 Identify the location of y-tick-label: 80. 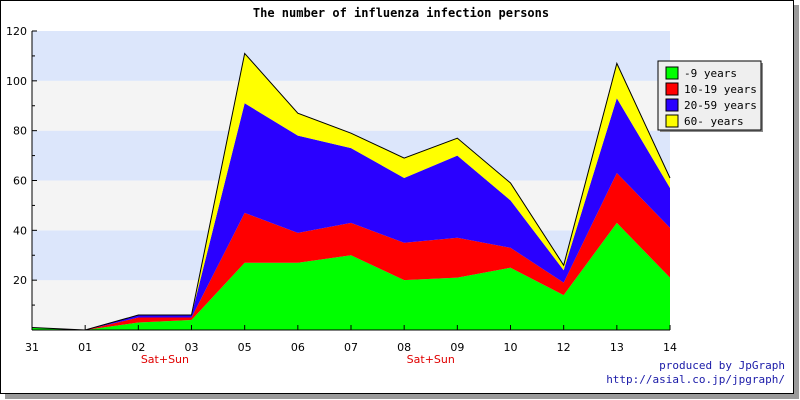
(20, 131).